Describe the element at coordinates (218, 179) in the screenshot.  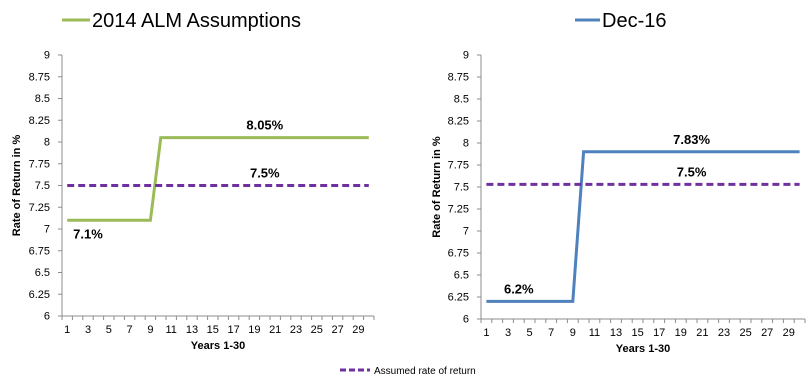
I see `series-line` at that location.